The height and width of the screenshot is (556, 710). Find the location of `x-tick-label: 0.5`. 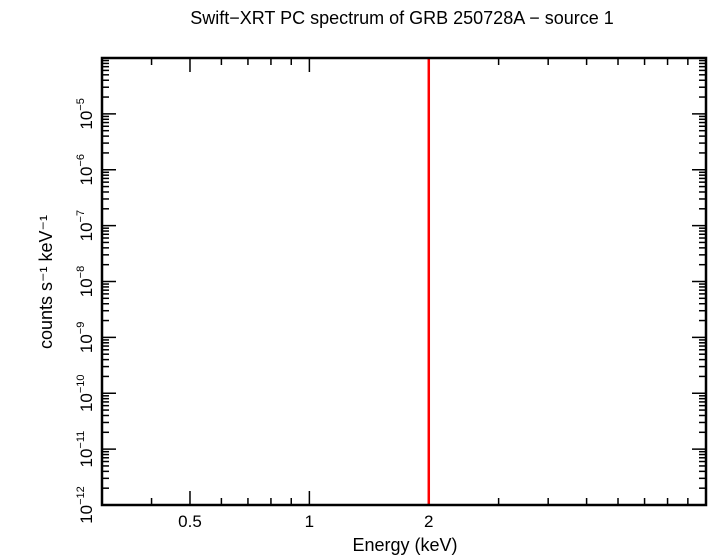

x-tick-label: 0.5 is located at coordinates (190, 521).